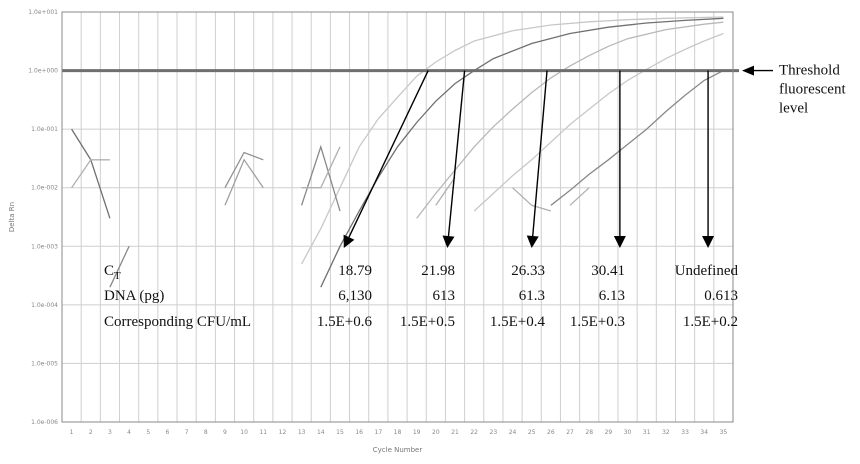 The image size is (860, 464). I want to click on x-tick-label: 10, so click(244, 432).